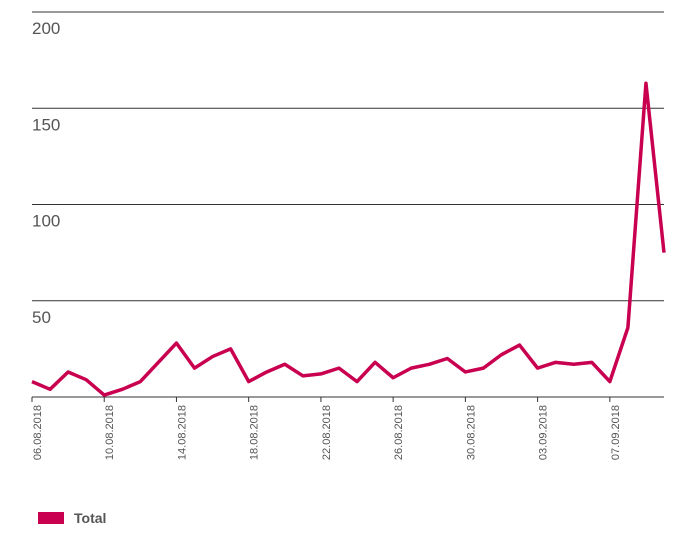  What do you see at coordinates (182, 432) in the screenshot?
I see `x-tick-label: 14.08.2018` at bounding box center [182, 432].